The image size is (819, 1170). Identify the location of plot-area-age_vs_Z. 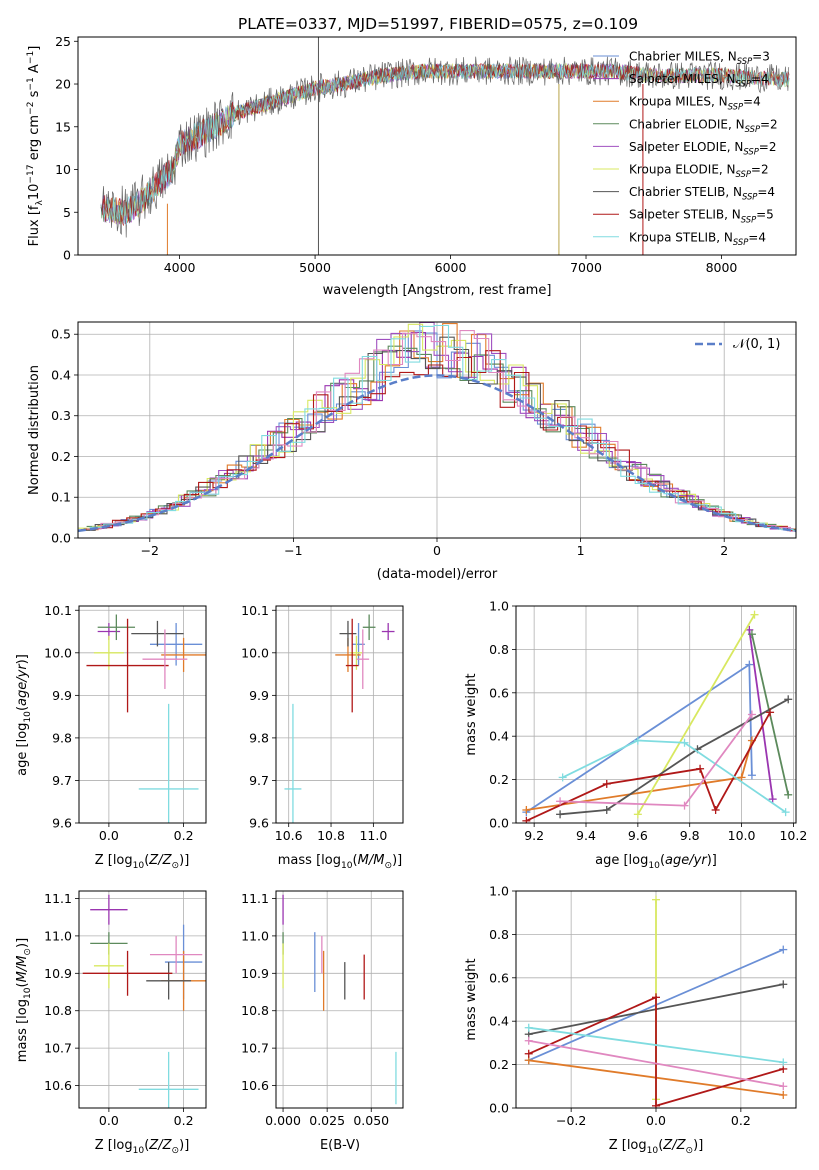
(146, 718).